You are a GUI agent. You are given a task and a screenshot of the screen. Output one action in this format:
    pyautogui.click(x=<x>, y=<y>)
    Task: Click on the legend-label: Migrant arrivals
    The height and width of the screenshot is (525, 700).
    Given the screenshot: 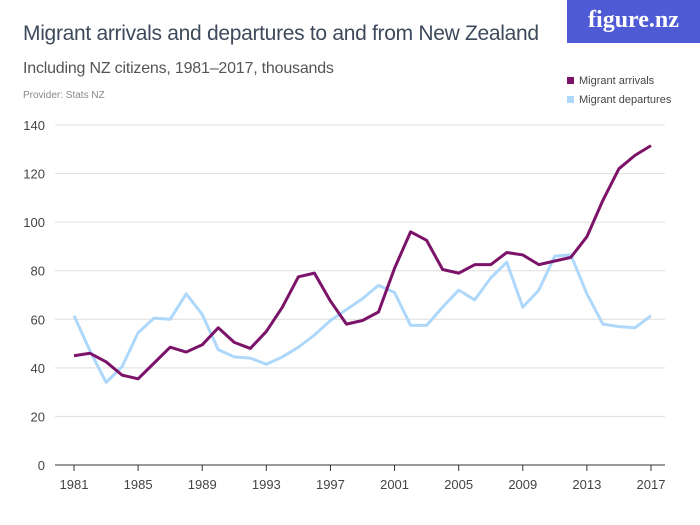 What is the action you would take?
    pyautogui.click(x=617, y=81)
    